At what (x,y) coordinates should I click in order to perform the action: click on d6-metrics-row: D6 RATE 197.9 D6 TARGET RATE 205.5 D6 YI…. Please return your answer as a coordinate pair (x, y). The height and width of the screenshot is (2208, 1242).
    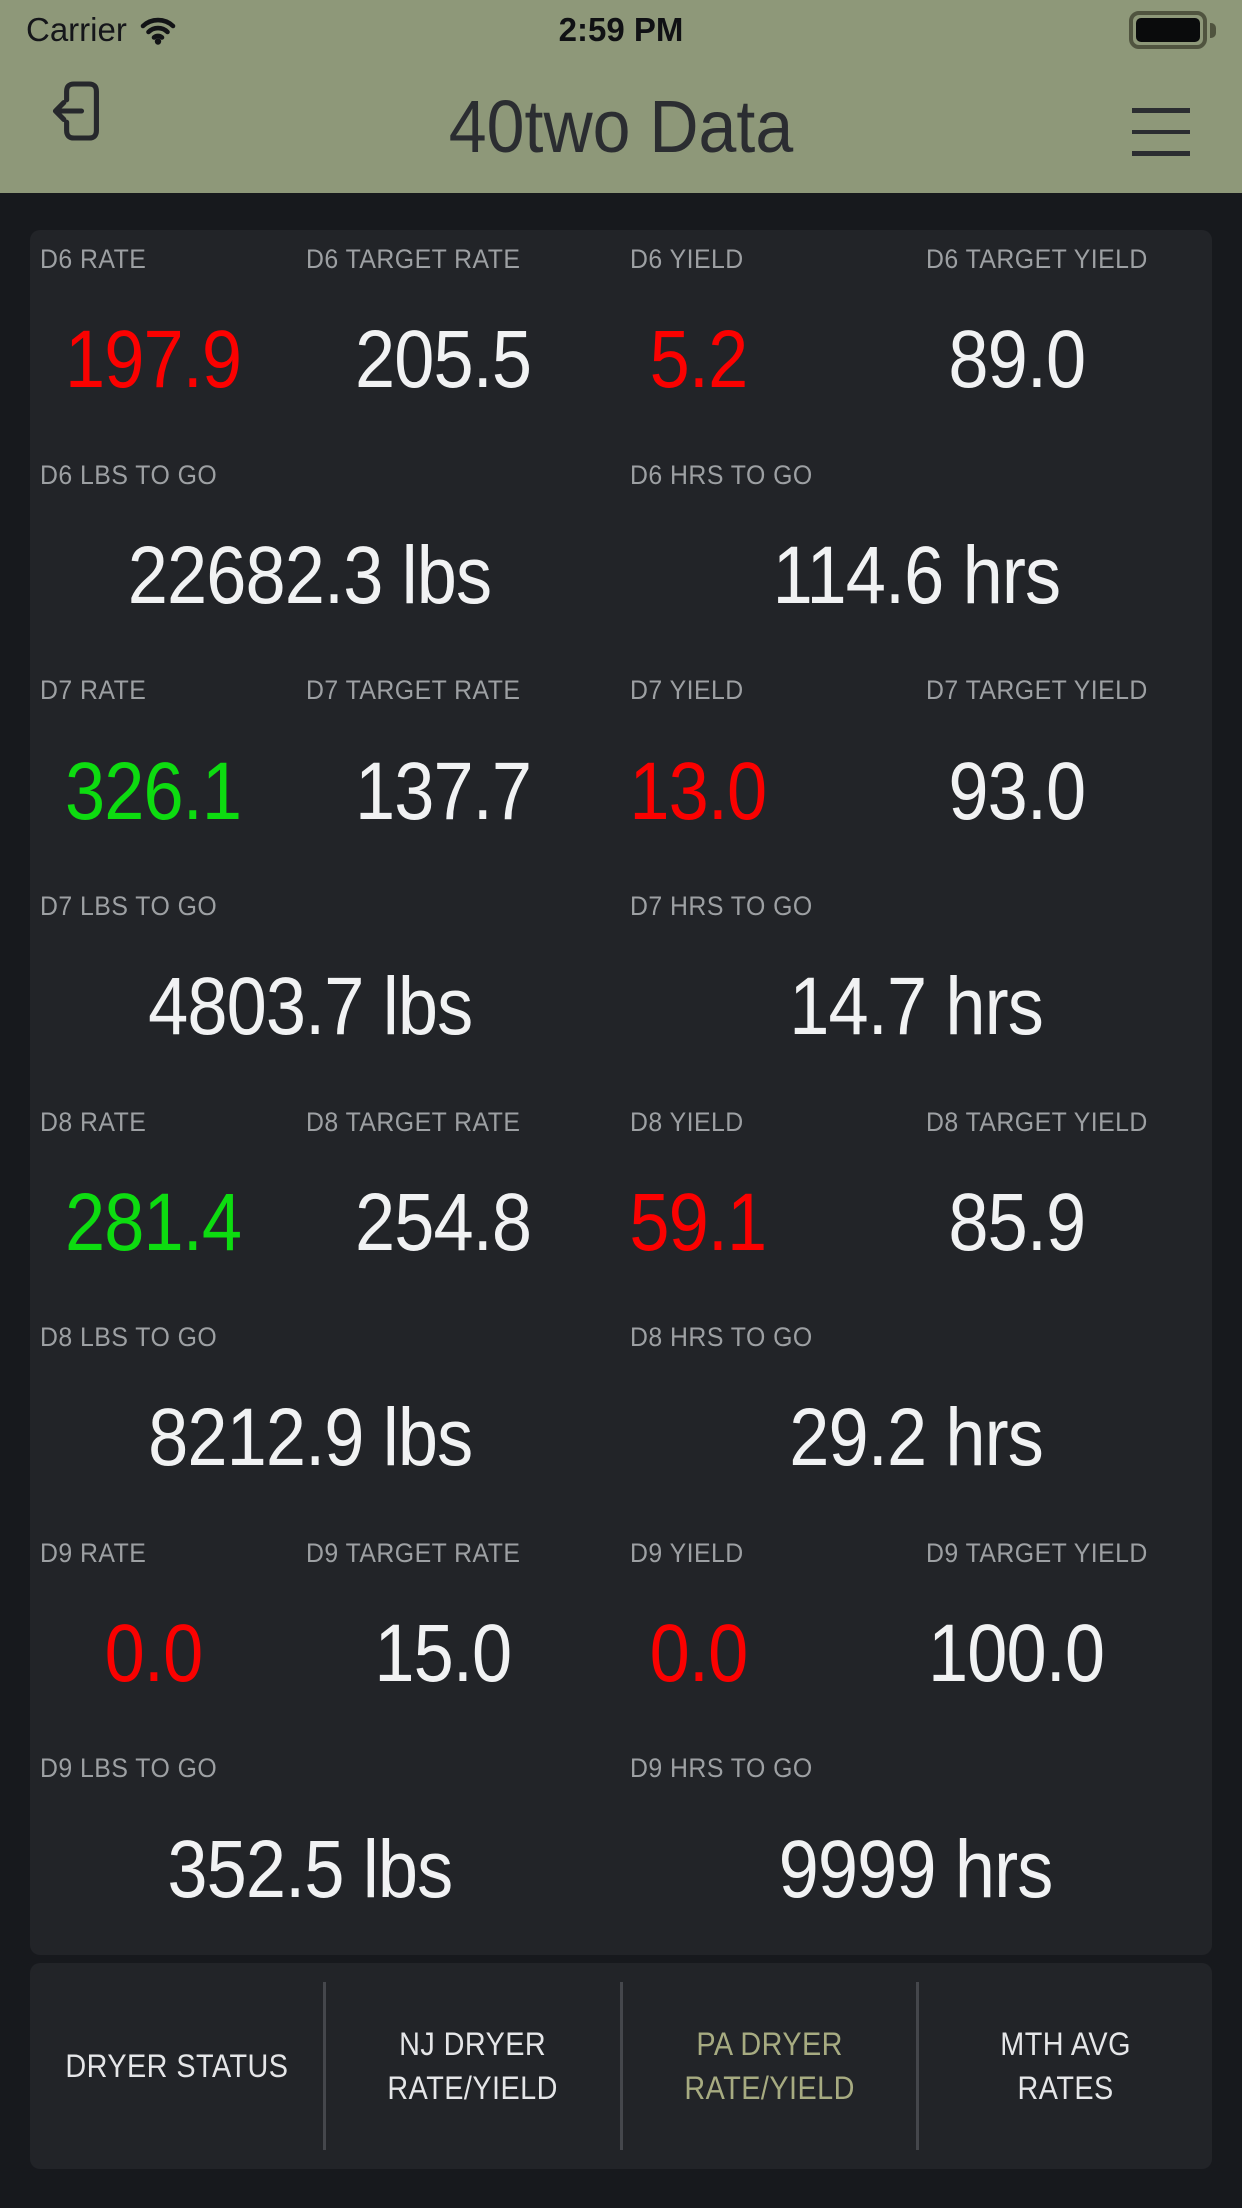
    Looking at the image, I should click on (621, 338).